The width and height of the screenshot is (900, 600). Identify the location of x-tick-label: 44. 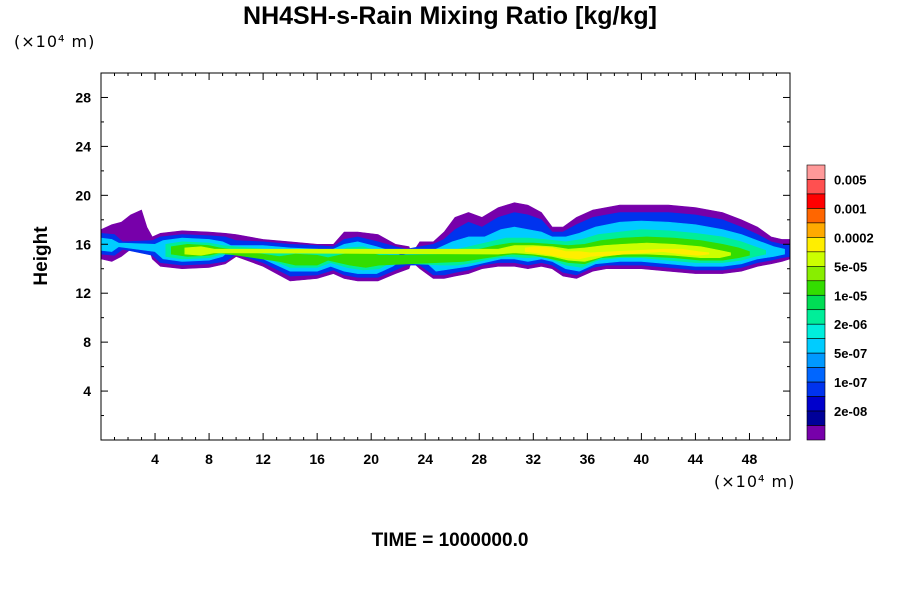
(696, 459).